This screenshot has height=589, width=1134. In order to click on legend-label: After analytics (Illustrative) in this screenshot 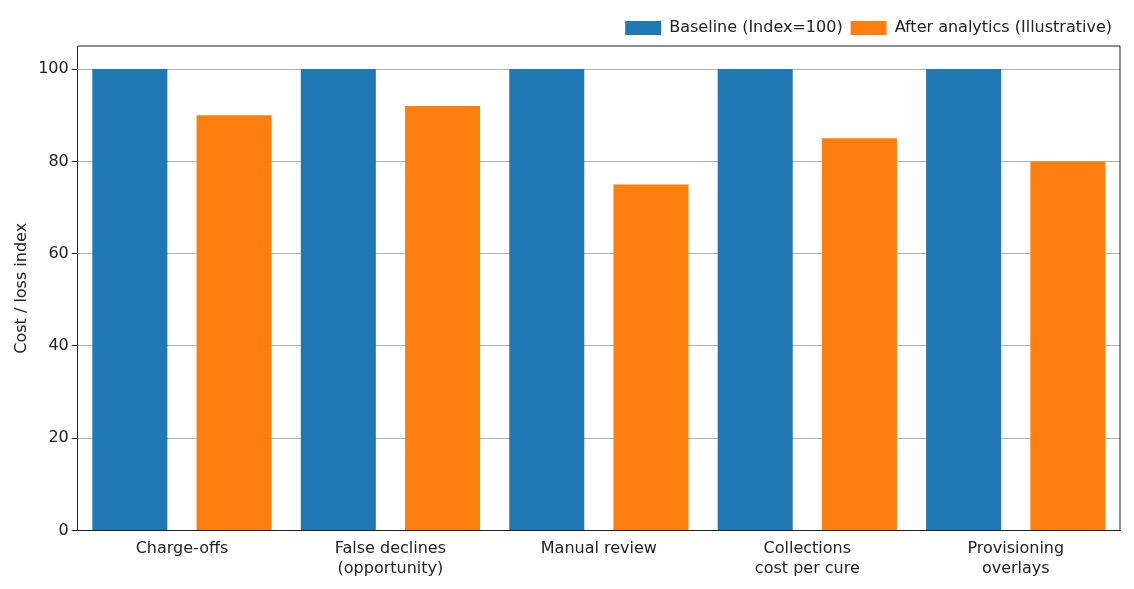, I will do `click(1003, 27)`.